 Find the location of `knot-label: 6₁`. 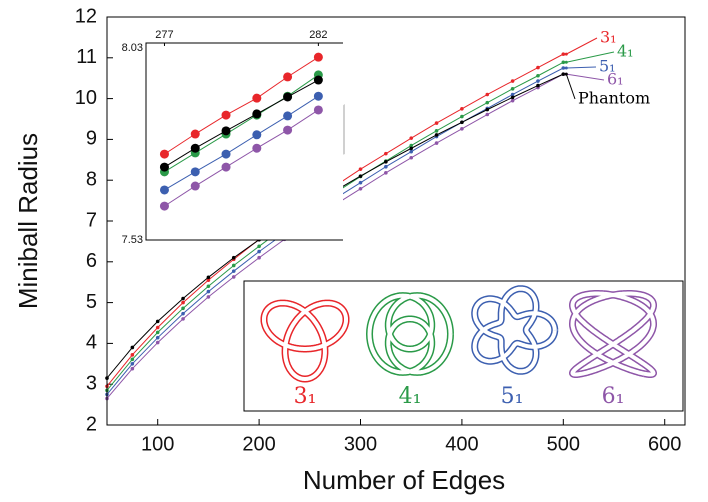

knot-label: 6₁ is located at coordinates (613, 396).